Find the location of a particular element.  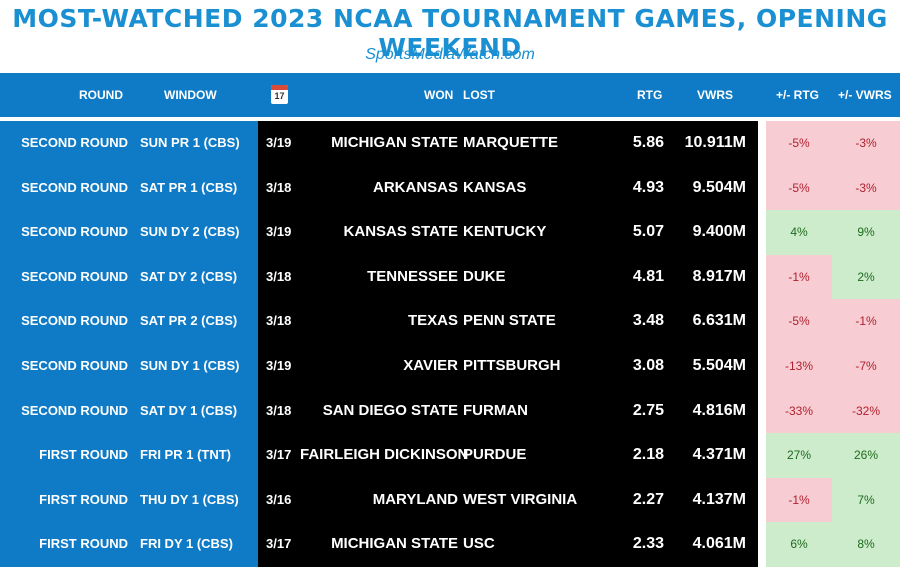

header-vwrs: VWRS is located at coordinates (715, 95).